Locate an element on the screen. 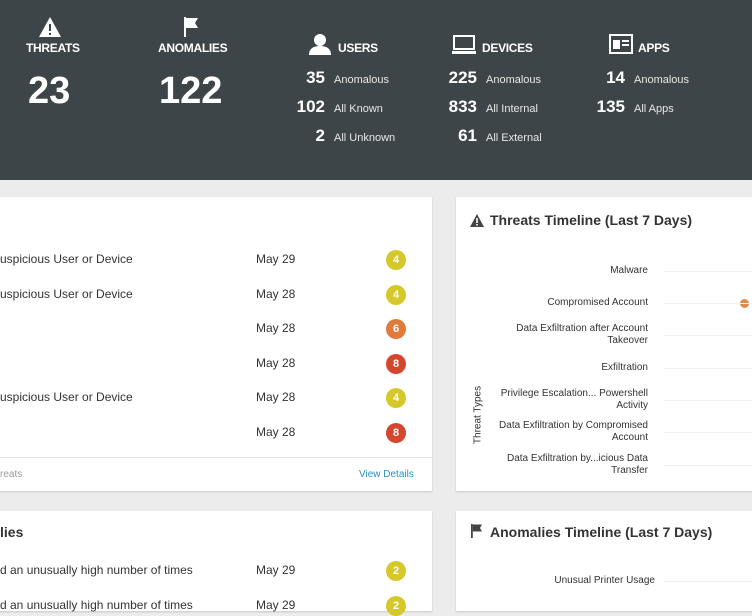  type-label: Data Exfiltration by...icious Data is located at coordinates (577, 458).